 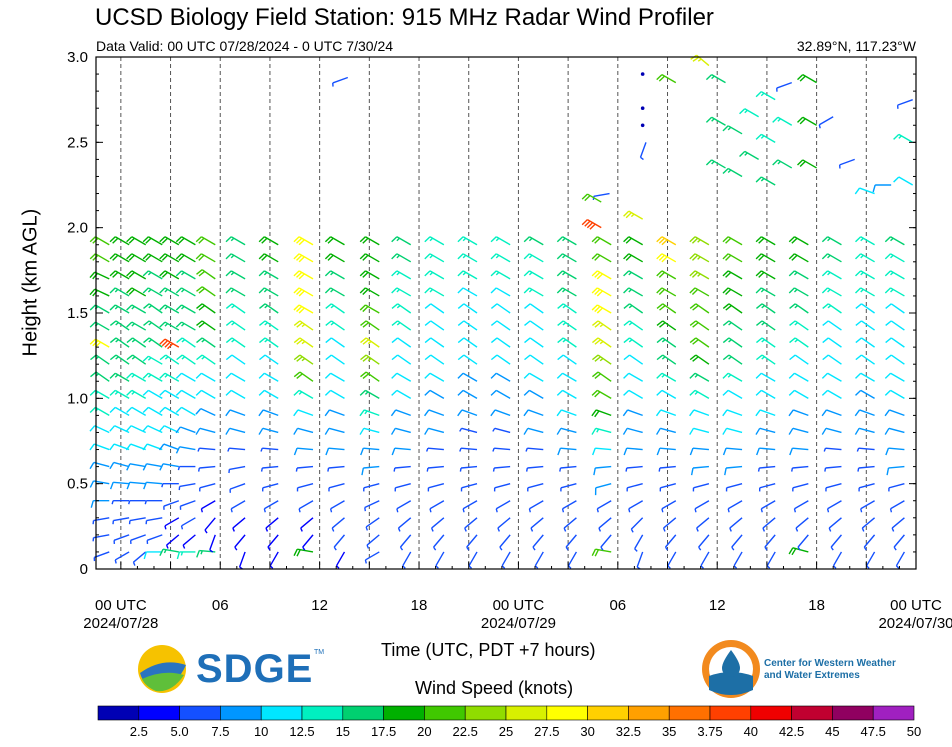 I want to click on calm-dot, so click(x=642, y=74).